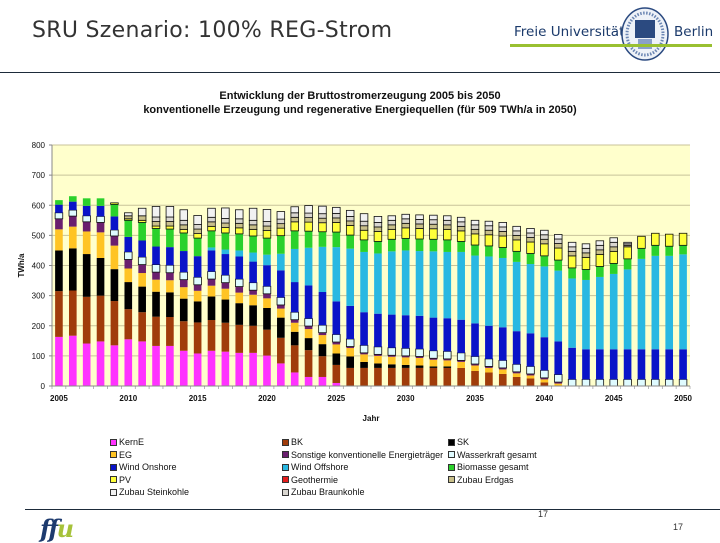 The image size is (720, 543). Describe the element at coordinates (447, 285) in the screenshot. I see `bar-segment-wind-offshore-2033` at that location.